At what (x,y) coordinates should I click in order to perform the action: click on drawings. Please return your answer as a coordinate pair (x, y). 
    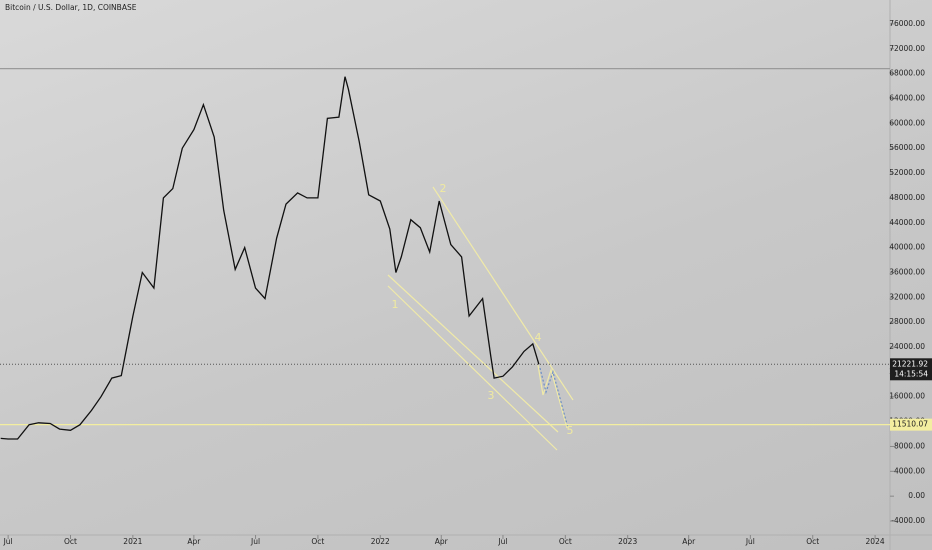
    Looking at the image, I should click on (480, 318).